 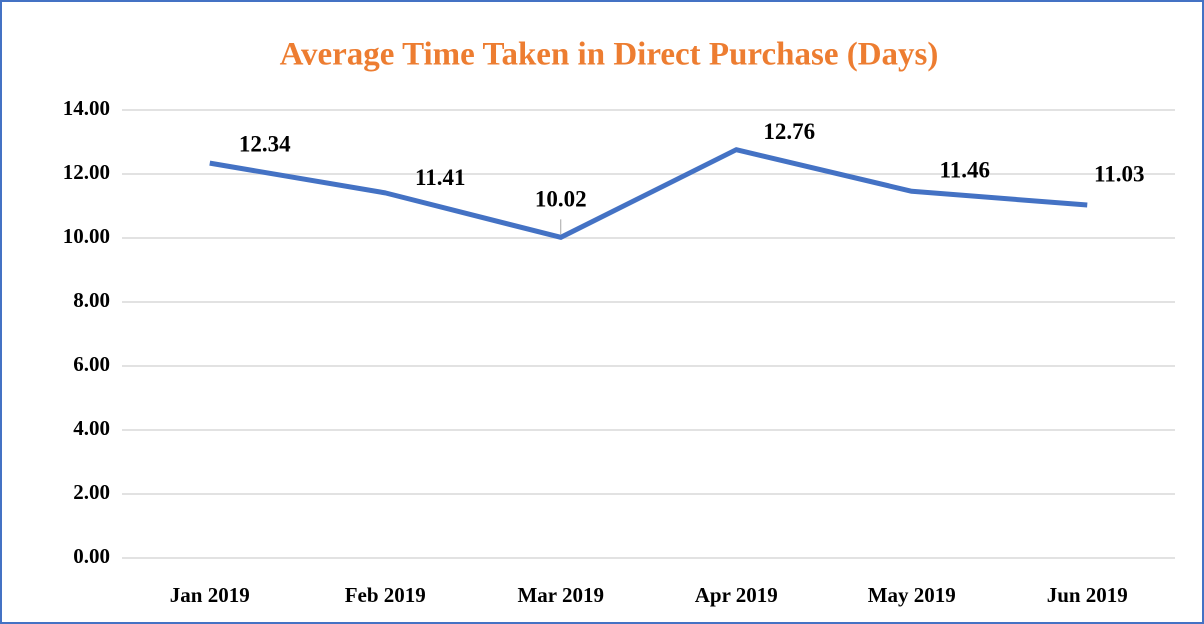 What do you see at coordinates (1087, 595) in the screenshot?
I see `x-tick-label: Jun 2019` at bounding box center [1087, 595].